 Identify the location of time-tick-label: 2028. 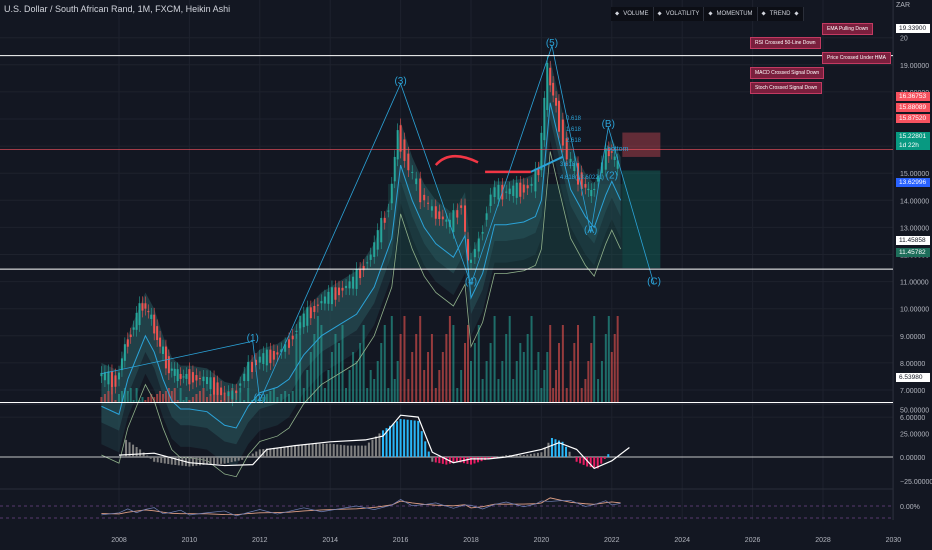
(823, 540).